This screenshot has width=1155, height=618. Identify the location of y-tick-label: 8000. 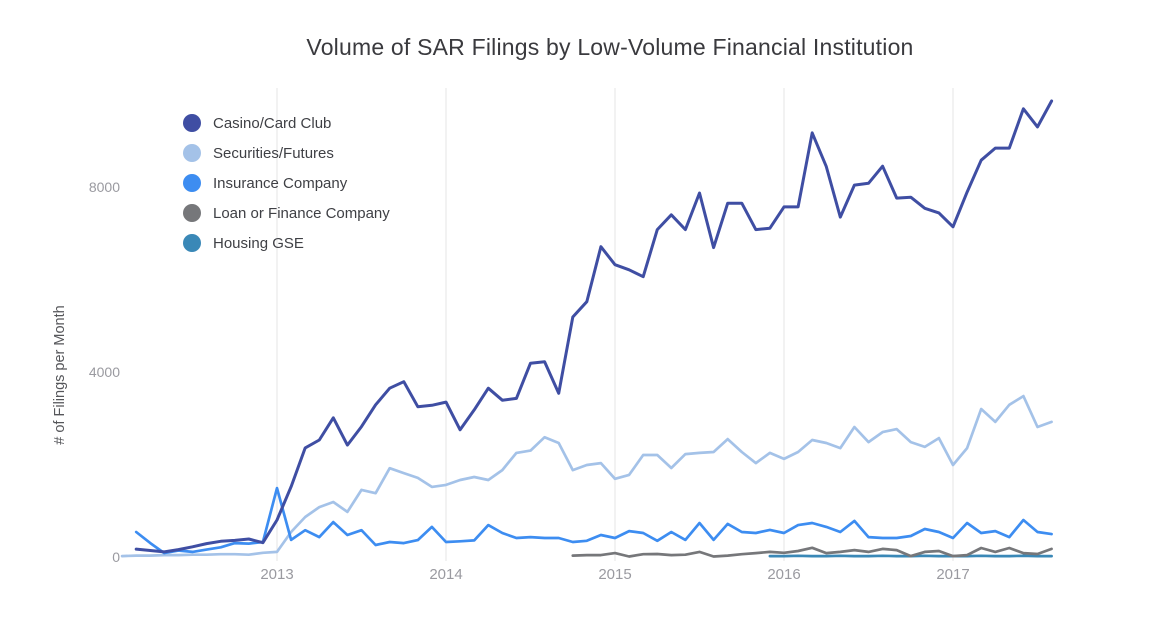
(104, 187).